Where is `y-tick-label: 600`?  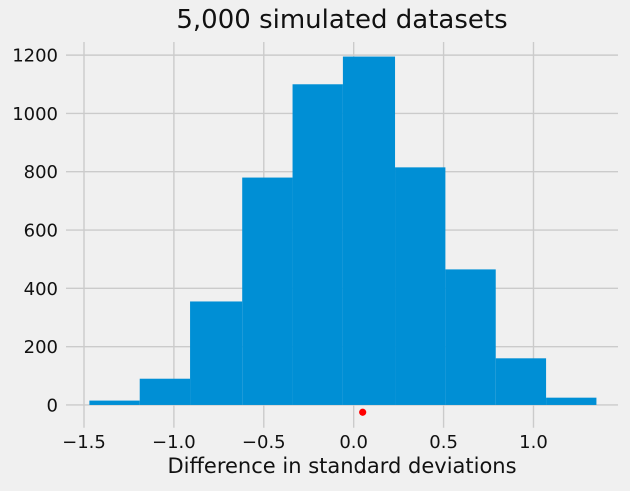 y-tick-label: 600 is located at coordinates (41, 231).